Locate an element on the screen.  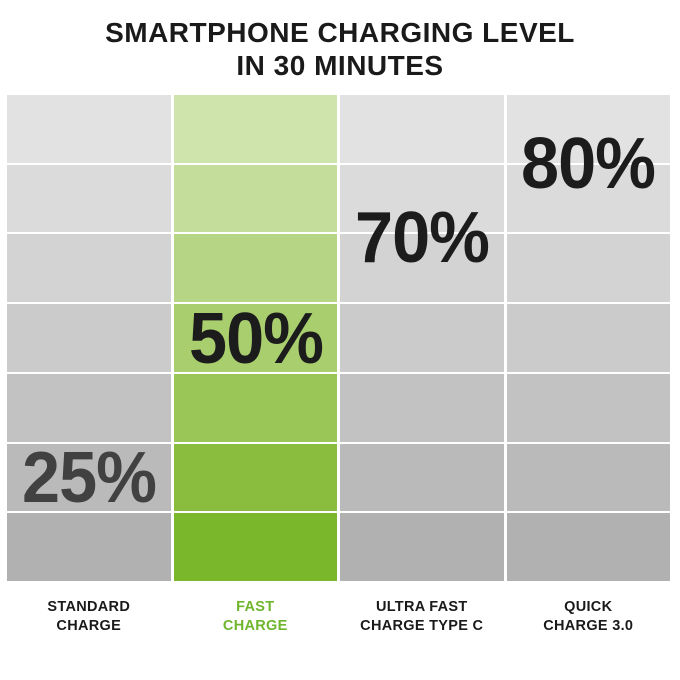
page-title-line2: IN 30 MINUTES is located at coordinates (340, 65).